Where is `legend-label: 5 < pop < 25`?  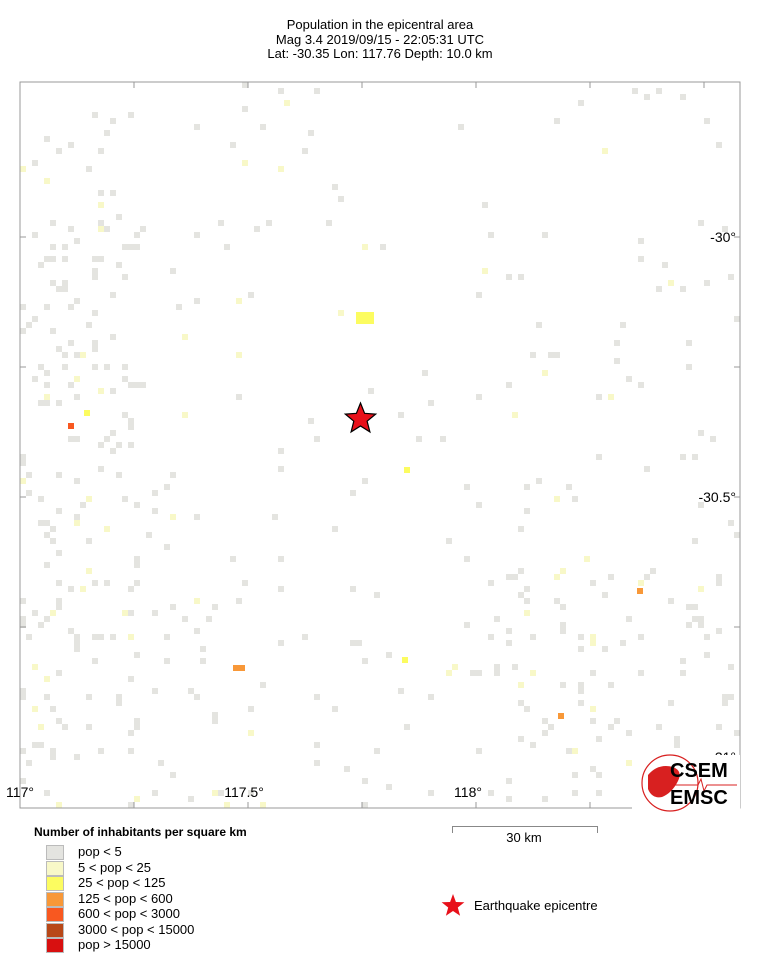
legend-label: 5 < pop < 25 is located at coordinates (115, 867).